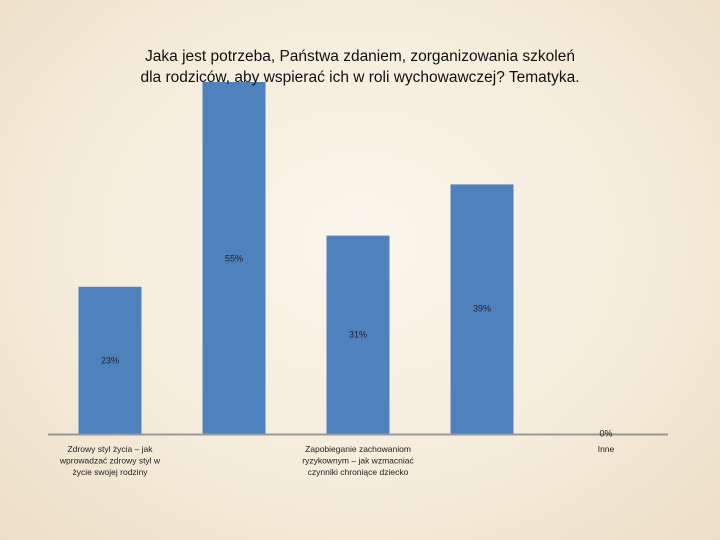 This screenshot has height=540, width=720. I want to click on data-label-4: 39%, so click(482, 308).